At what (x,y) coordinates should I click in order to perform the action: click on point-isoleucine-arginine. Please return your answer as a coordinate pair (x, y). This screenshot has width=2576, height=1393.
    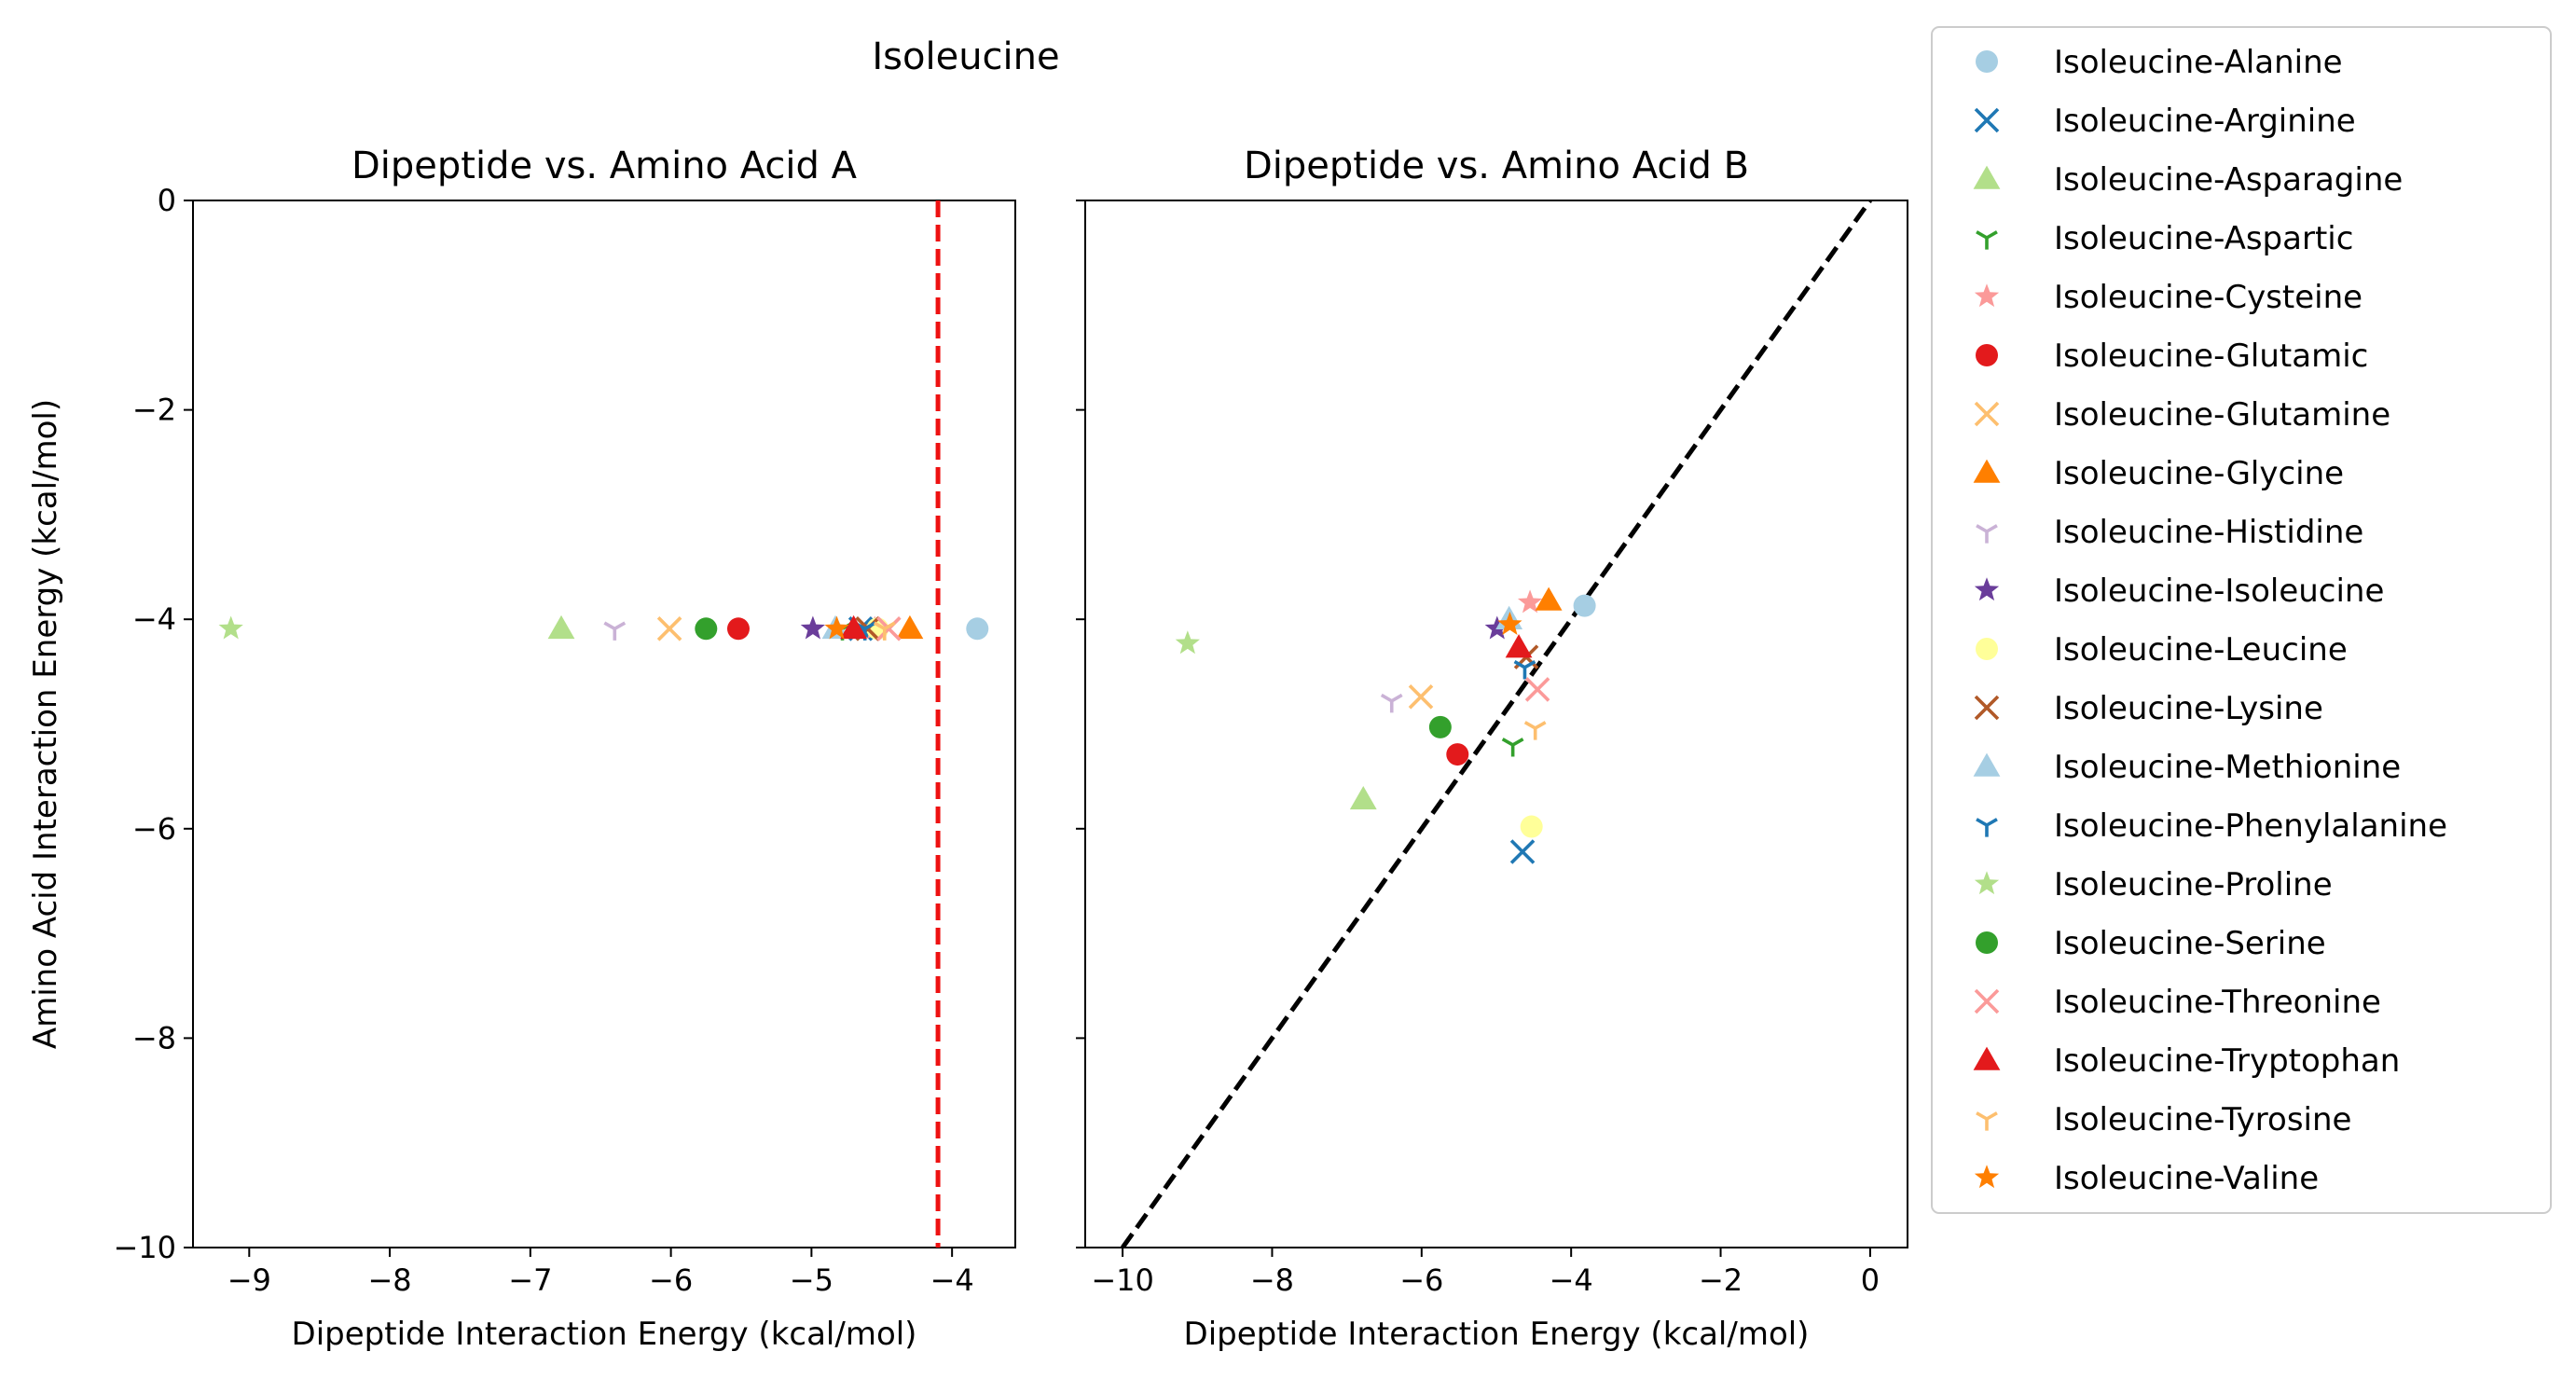
    Looking at the image, I should click on (1522, 852).